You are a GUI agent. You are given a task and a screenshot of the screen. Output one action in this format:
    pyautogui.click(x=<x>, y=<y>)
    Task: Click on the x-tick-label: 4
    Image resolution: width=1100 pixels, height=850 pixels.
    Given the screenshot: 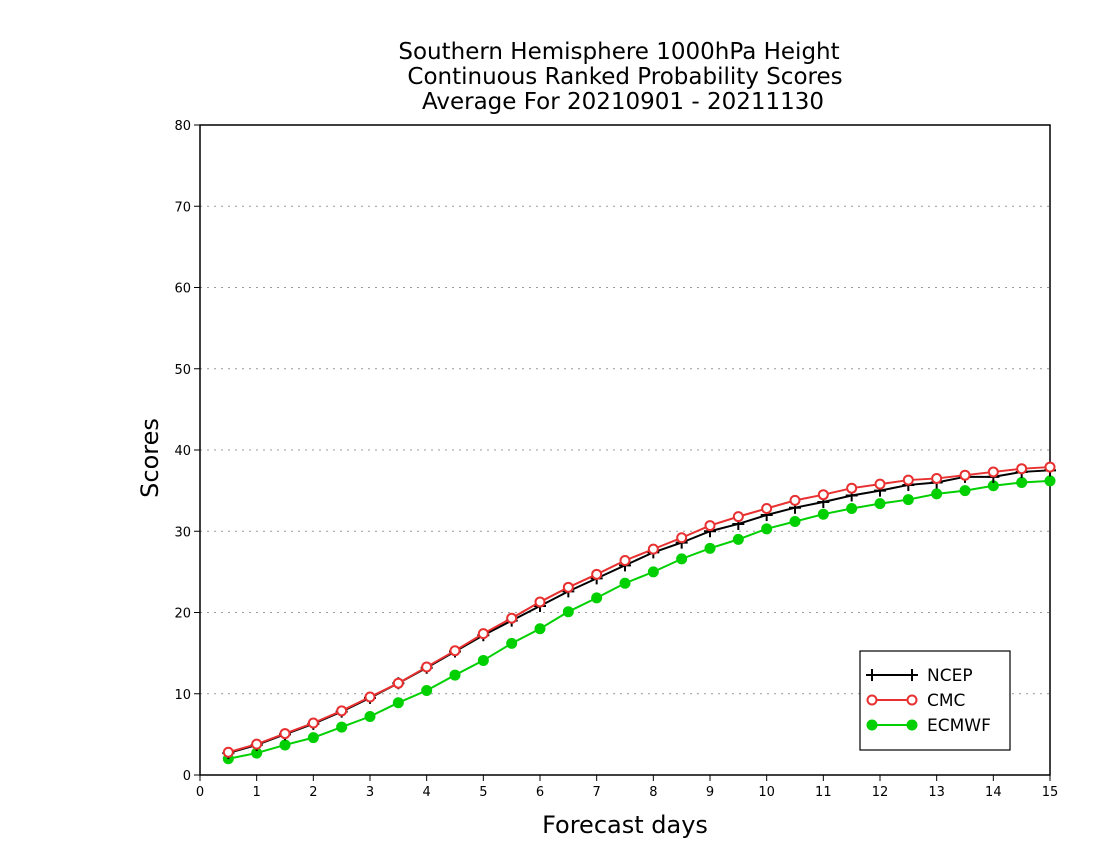 What is the action you would take?
    pyautogui.click(x=427, y=792)
    